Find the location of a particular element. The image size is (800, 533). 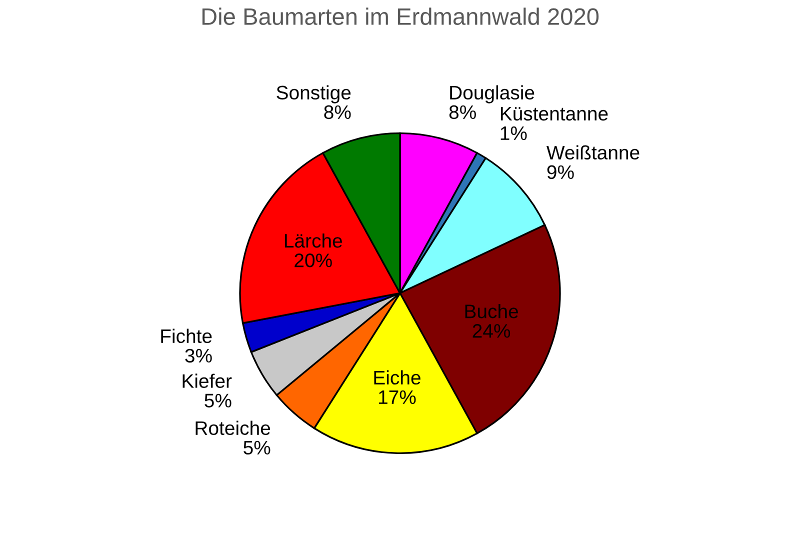

slice-label: Lärche is located at coordinates (313, 240).